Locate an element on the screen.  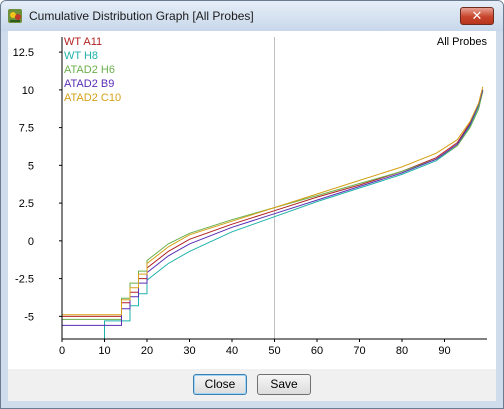
y-tick-label: 12.5 is located at coordinates (23, 53).